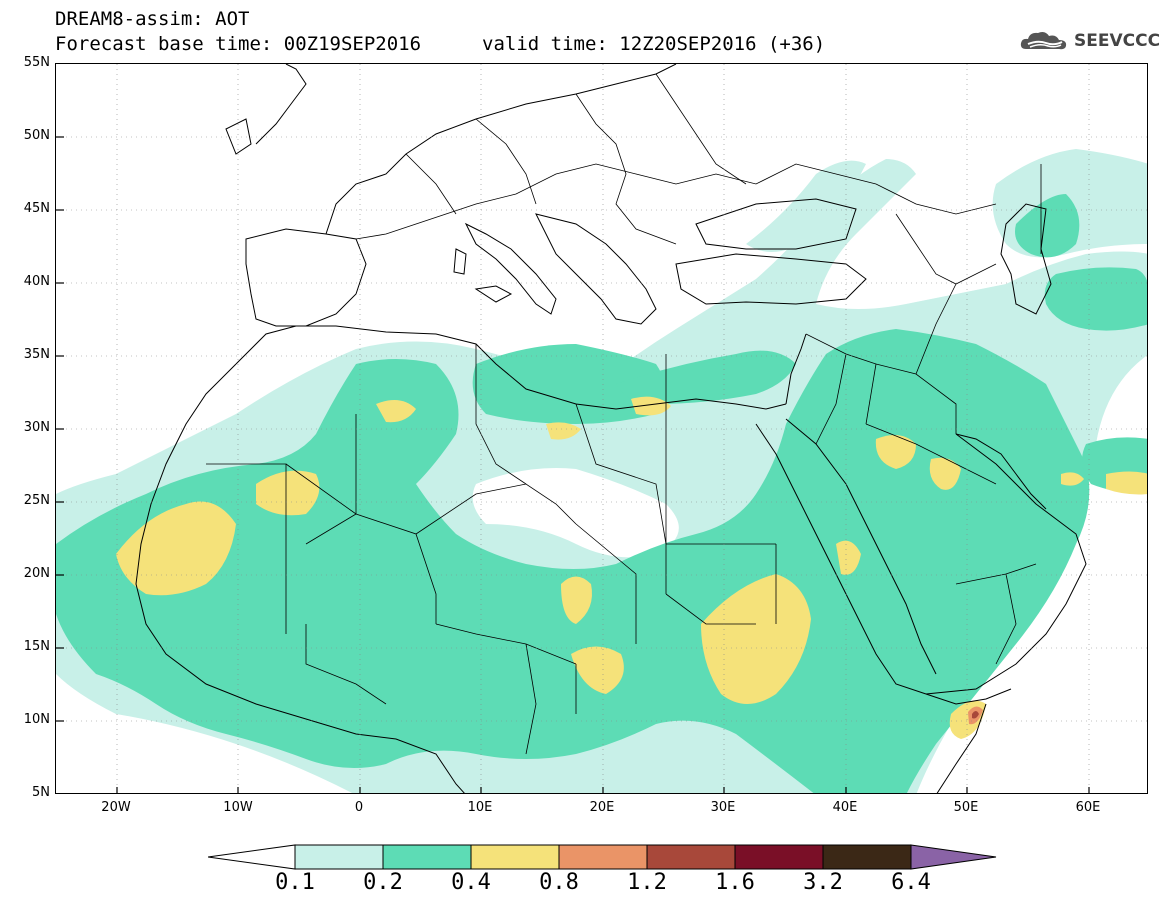 This screenshot has height=905, width=1165. Describe the element at coordinates (1117, 41) in the screenshot. I see `logo-text: SEEVCCC` at that location.